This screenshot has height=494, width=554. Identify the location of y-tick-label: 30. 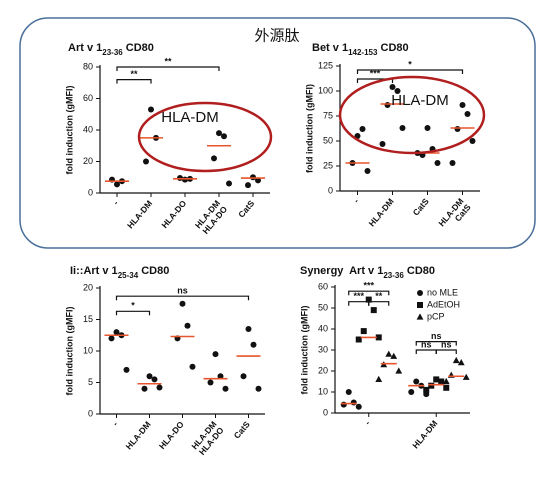
(323, 349).